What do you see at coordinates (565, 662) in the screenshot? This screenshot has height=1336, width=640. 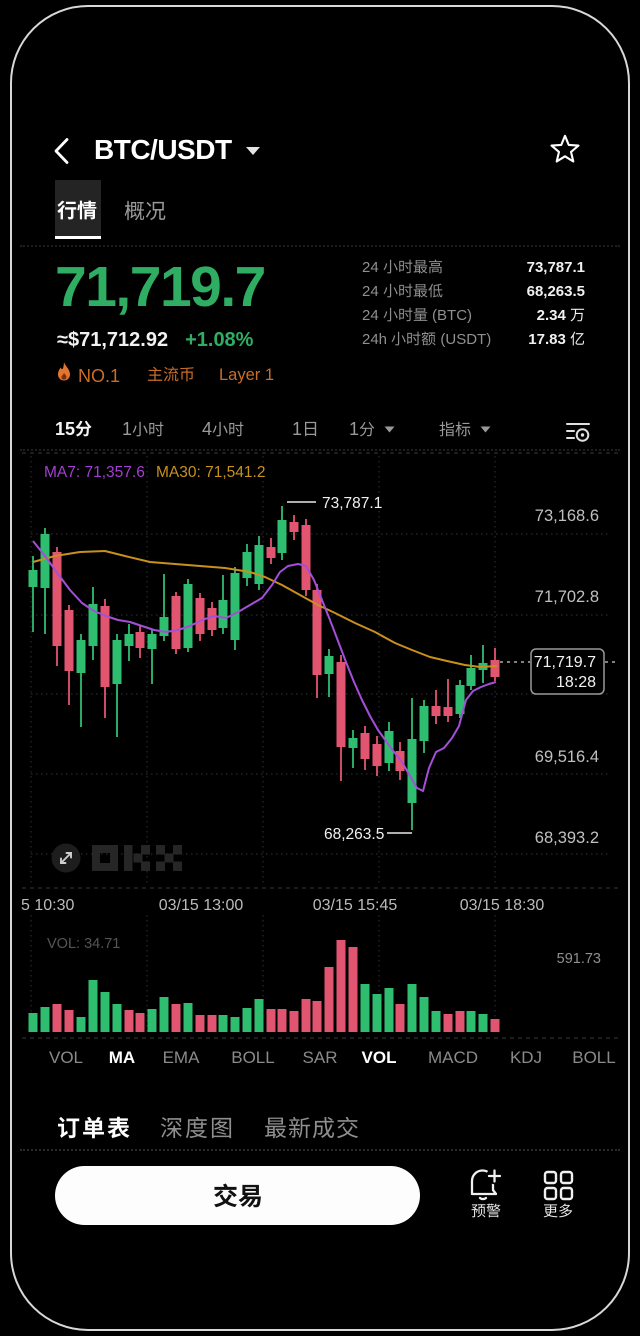 I see `svg-text: 71,719.7` at bounding box center [565, 662].